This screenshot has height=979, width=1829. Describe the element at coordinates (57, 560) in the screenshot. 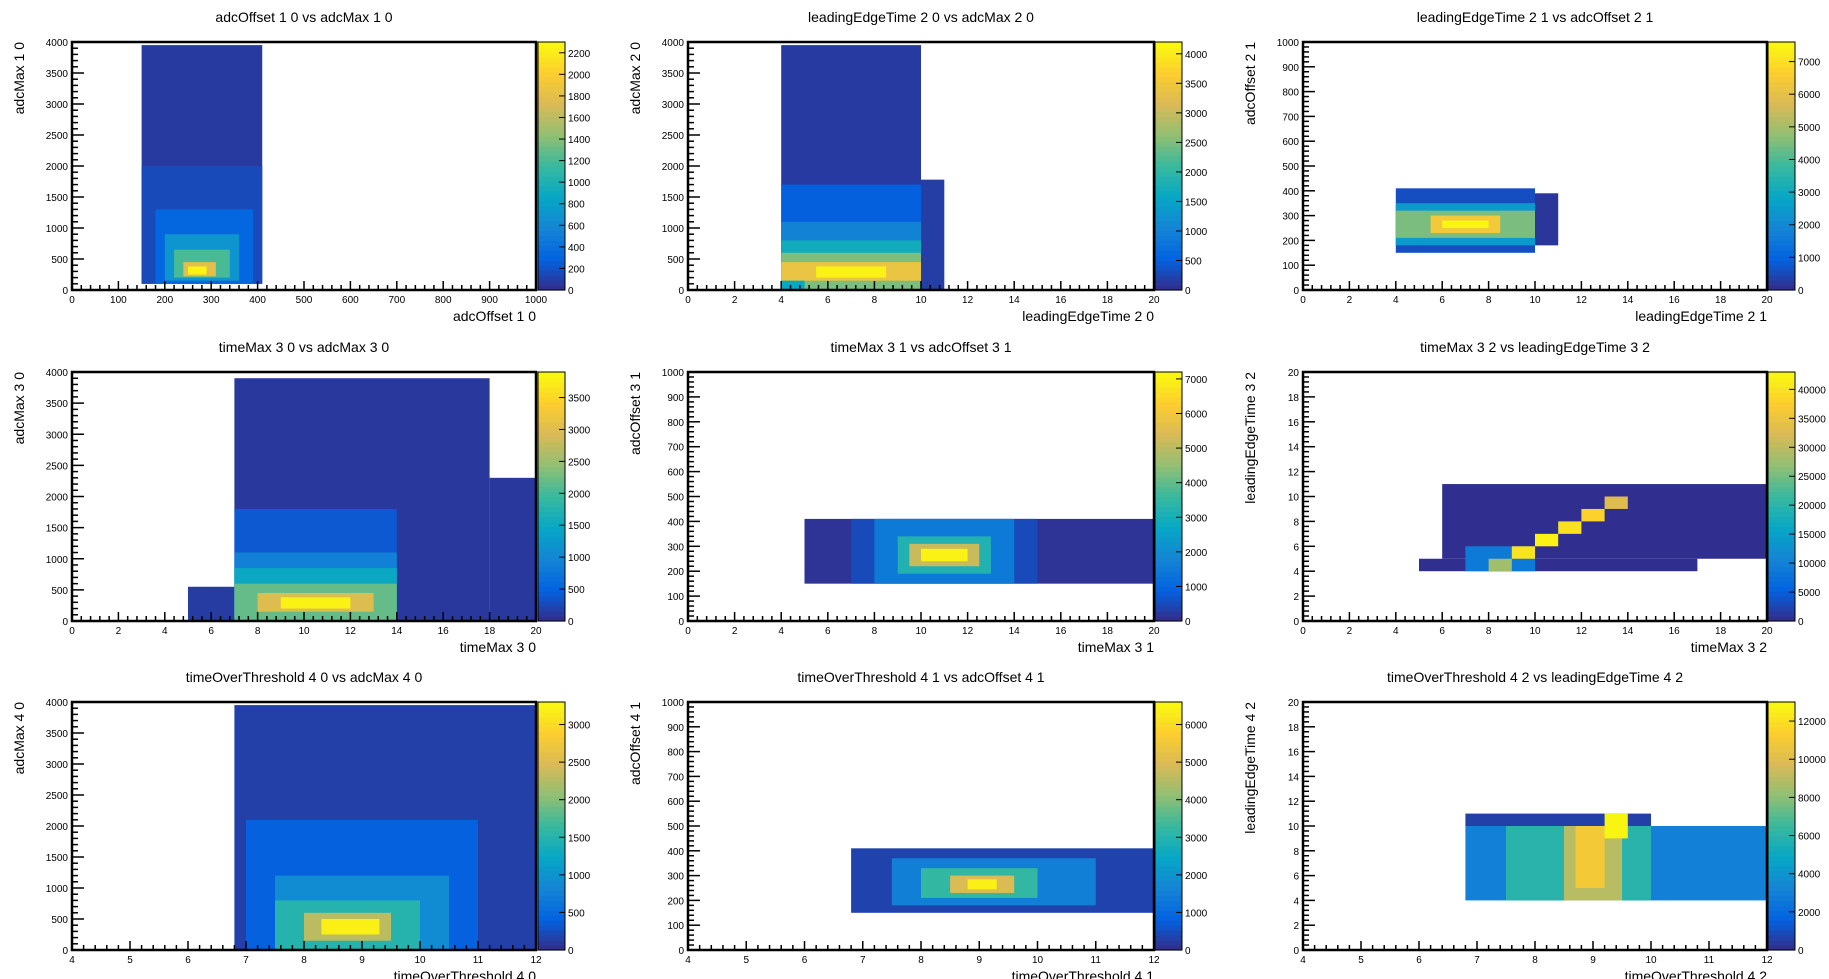

I see `y-tick-label: 1000` at that location.